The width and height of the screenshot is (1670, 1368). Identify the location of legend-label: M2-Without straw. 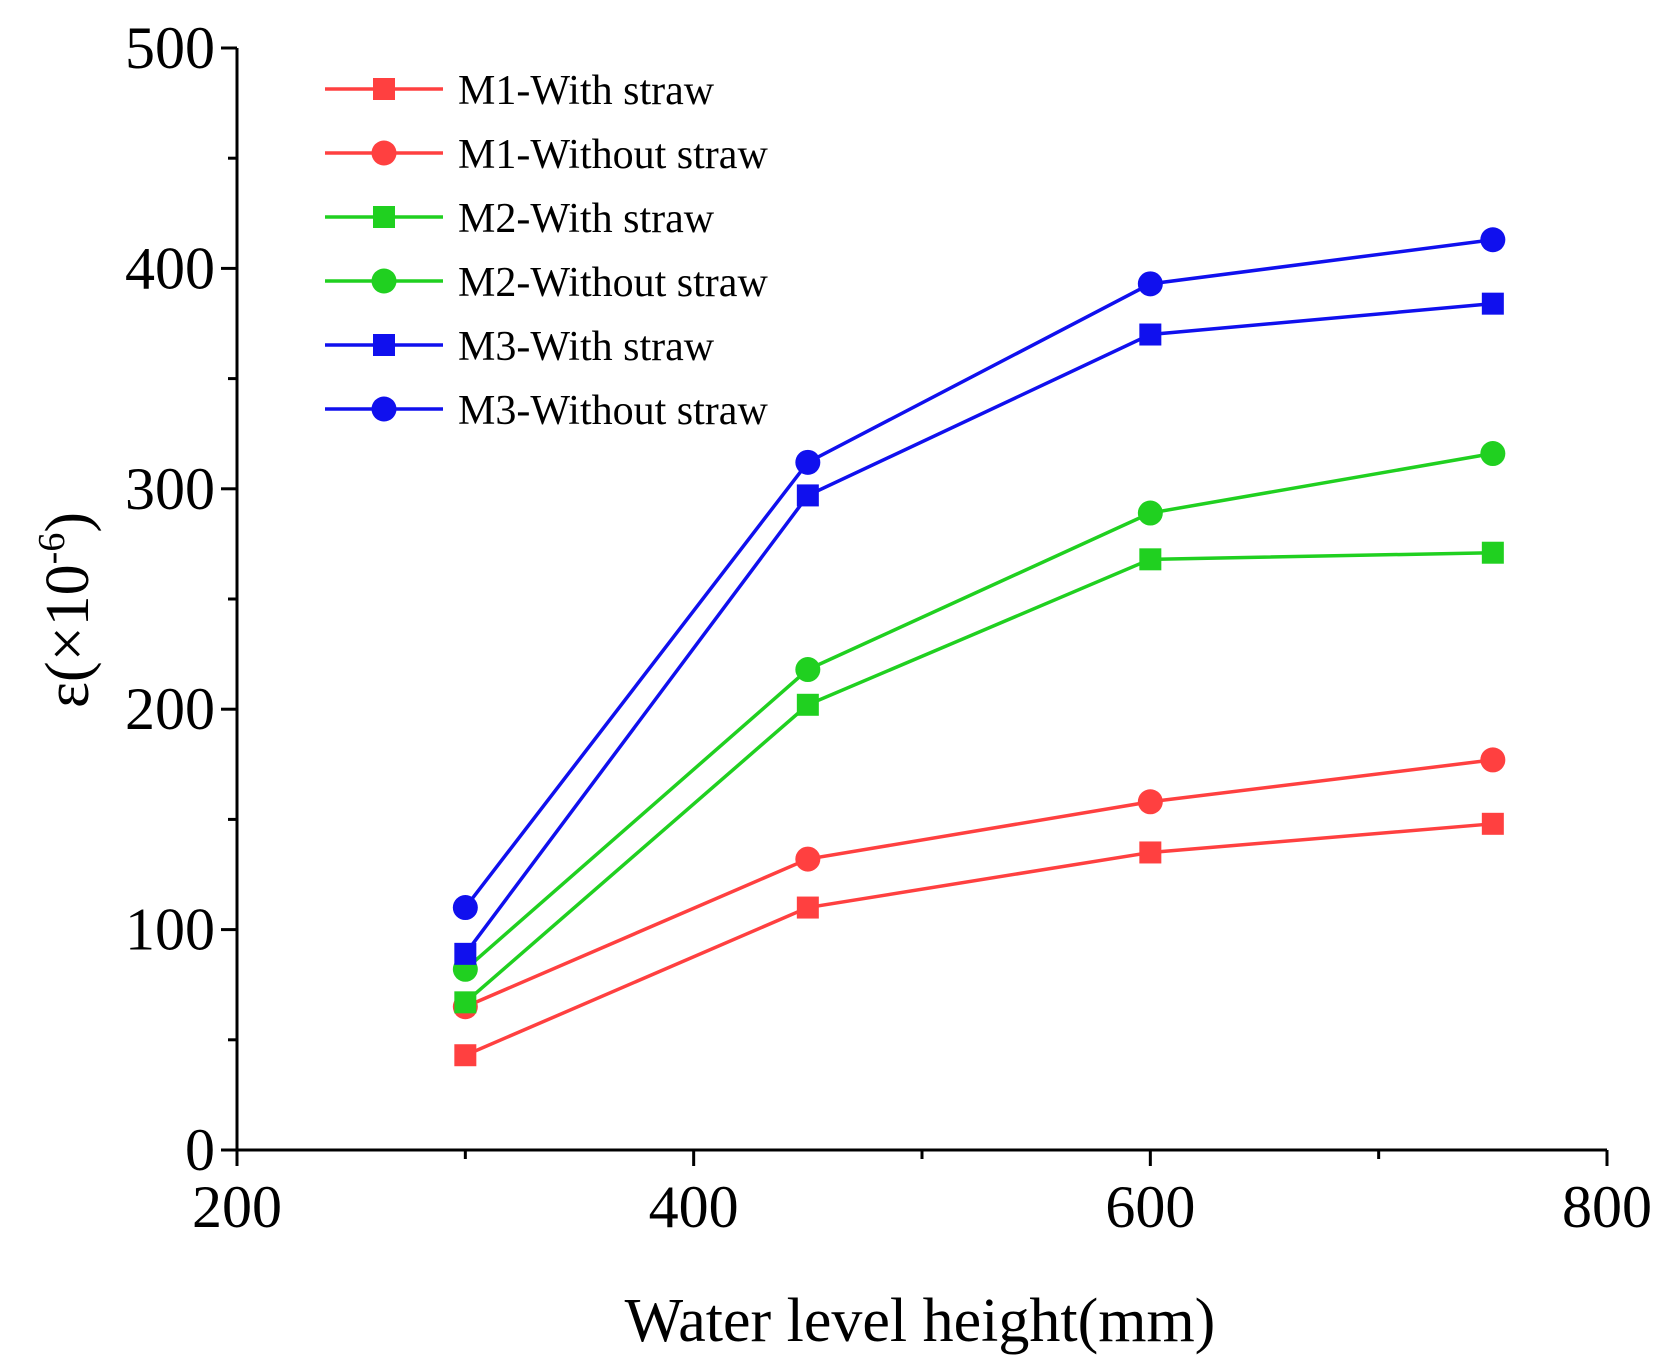
(613, 283).